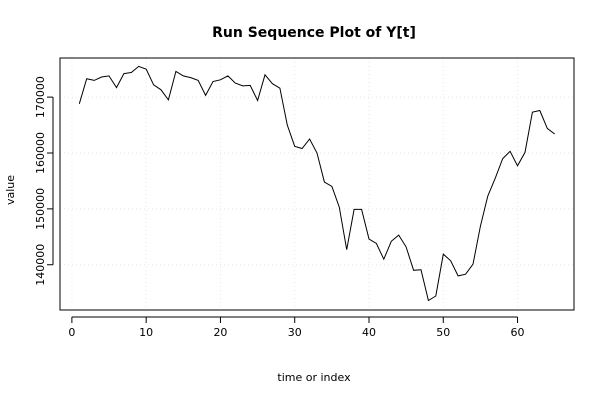 The width and height of the screenshot is (599, 400). What do you see at coordinates (295, 332) in the screenshot?
I see `x-tick-label-3: 30` at bounding box center [295, 332].